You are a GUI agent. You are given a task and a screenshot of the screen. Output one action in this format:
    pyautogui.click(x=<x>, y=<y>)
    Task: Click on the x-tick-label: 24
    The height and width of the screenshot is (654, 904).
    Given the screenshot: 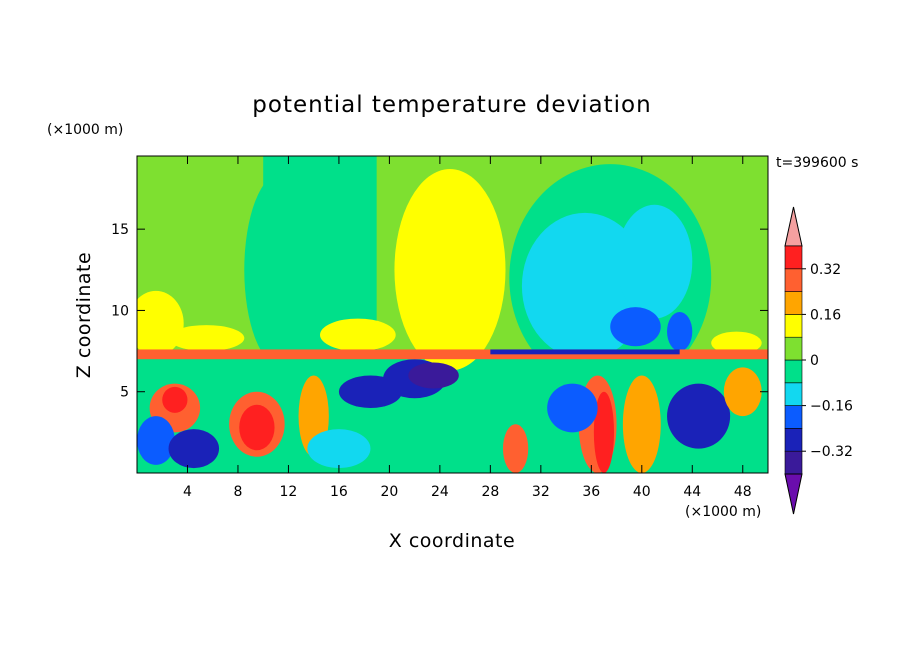 What is the action you would take?
    pyautogui.click(x=440, y=492)
    